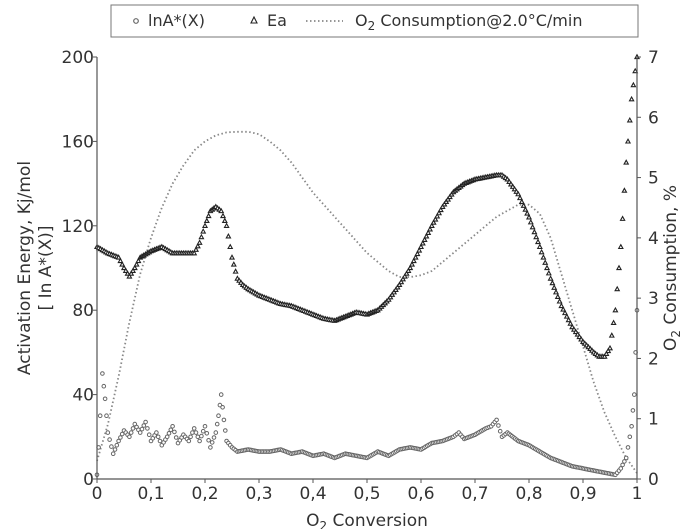 This screenshot has height=529, width=686. I want to click on x-tick-label: 0,8, so click(528, 494).